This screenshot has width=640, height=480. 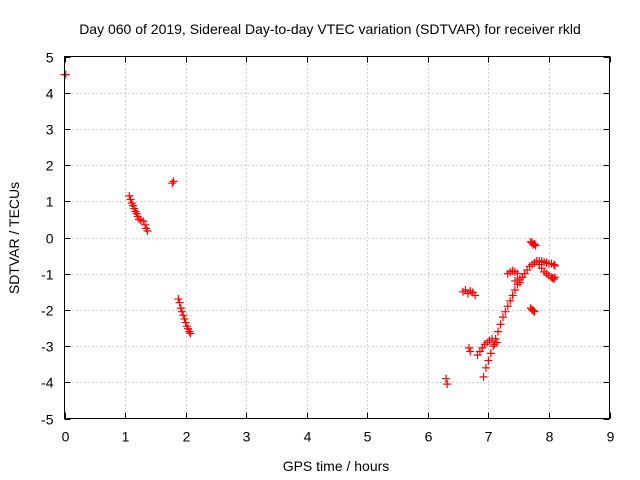 I want to click on x-tick-label: 5, so click(x=368, y=437).